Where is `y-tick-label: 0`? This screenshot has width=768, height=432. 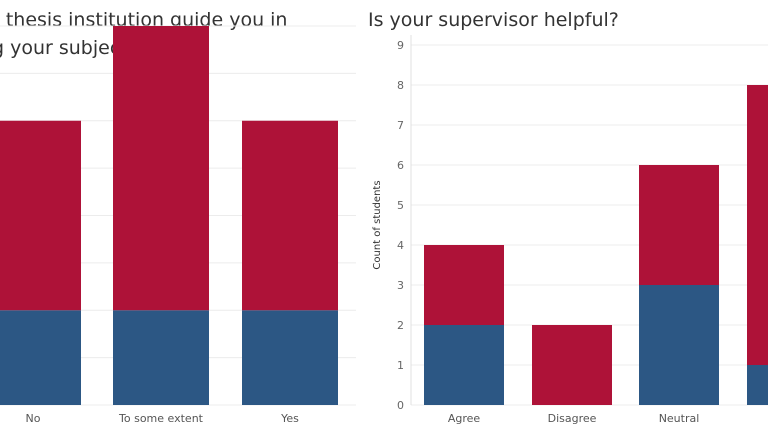 y-tick-label: 0 is located at coordinates (400, 405).